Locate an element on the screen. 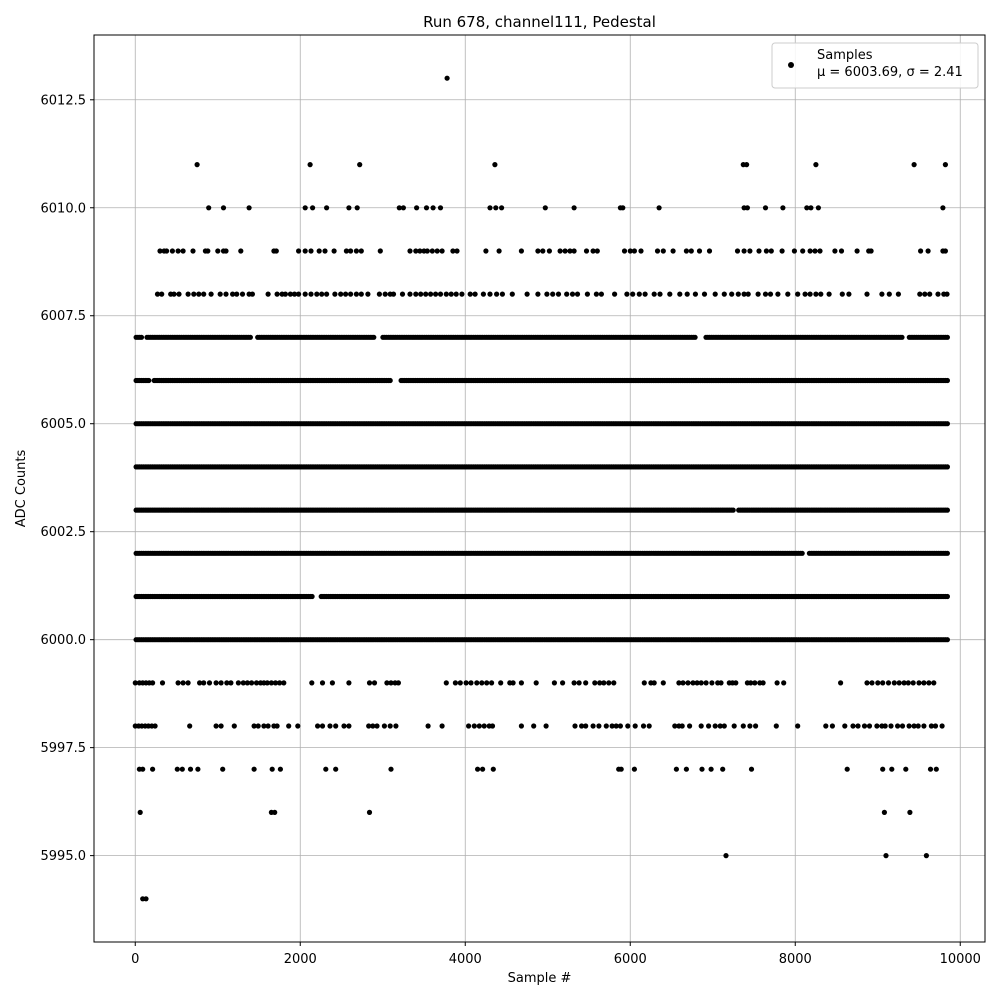 The image size is (1000, 1000). x-tick-label: 8000 is located at coordinates (795, 959).